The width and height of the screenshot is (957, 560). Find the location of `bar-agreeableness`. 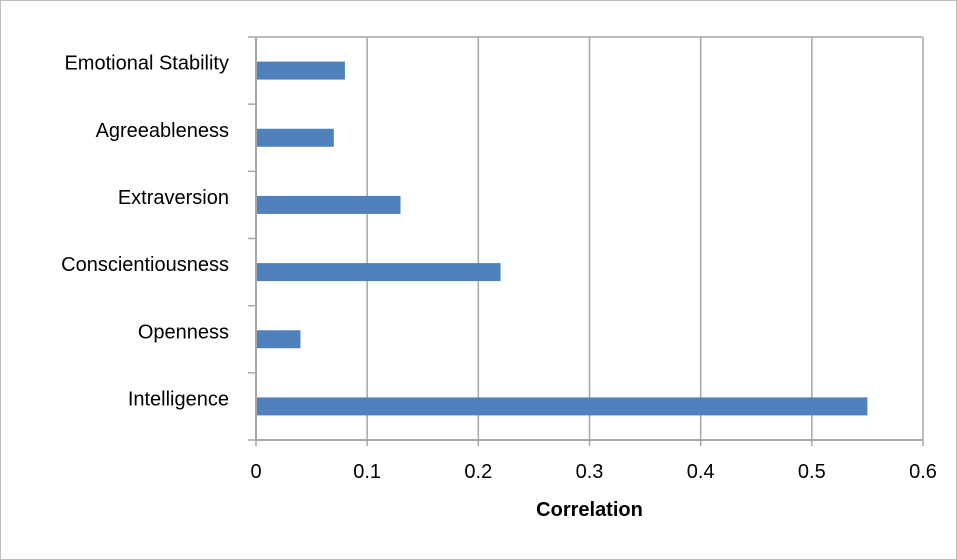

bar-agreeableness is located at coordinates (295, 137).